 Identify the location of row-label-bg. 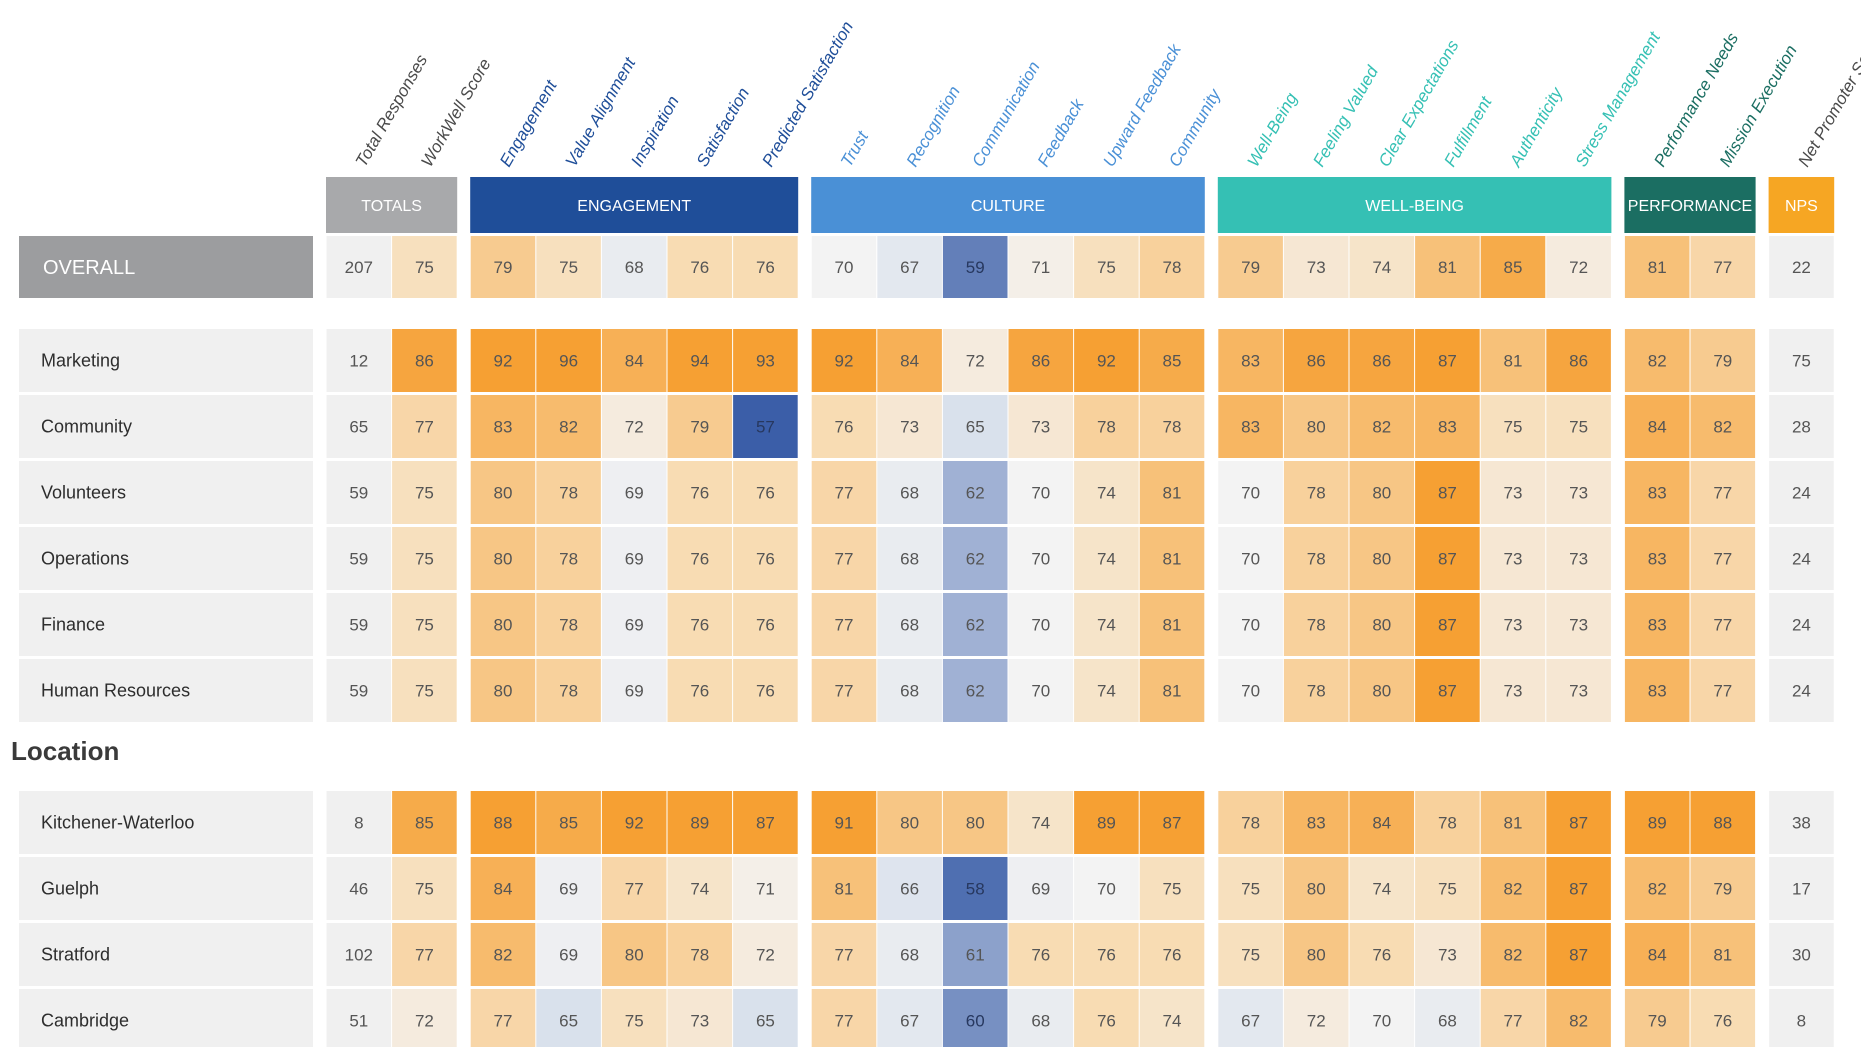
(166, 360).